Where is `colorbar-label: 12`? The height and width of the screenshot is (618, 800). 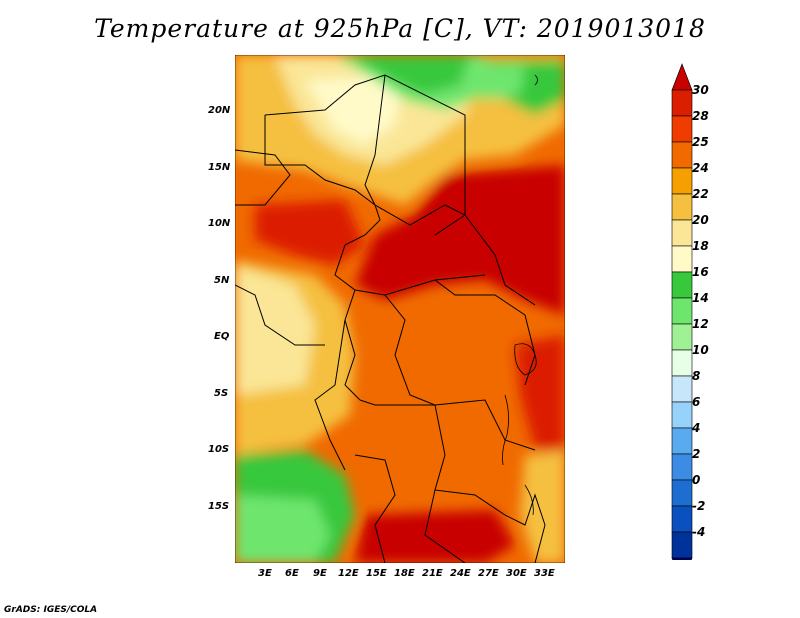 colorbar-label: 12 is located at coordinates (700, 324).